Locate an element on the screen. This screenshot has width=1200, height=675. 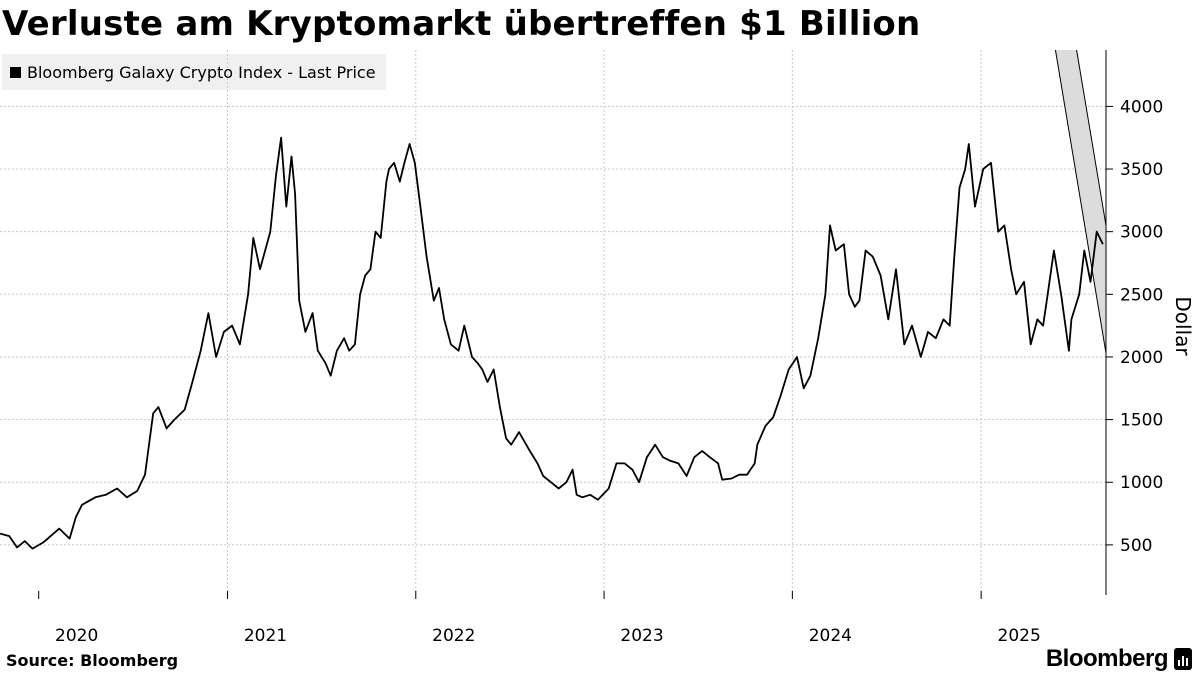
brand-logo: Bloomberg is located at coordinates (1119, 659).